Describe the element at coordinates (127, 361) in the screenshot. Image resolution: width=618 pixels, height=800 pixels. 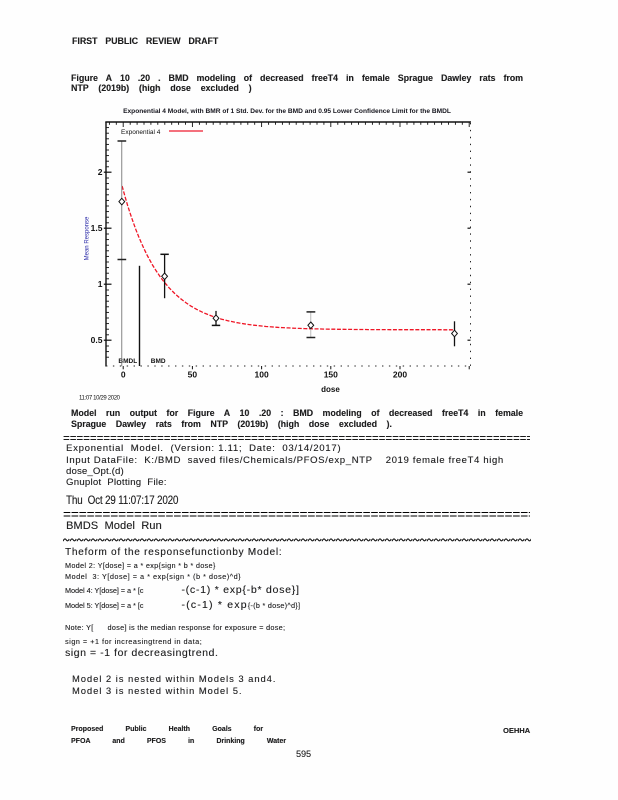
I see `svg-text: BMDL` at that location.